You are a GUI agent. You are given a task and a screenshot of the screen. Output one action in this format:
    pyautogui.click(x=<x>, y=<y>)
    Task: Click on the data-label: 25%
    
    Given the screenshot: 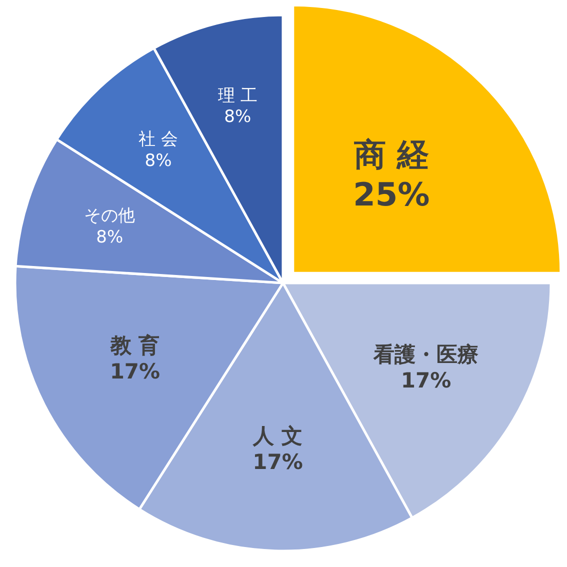 What is the action you would take?
    pyautogui.click(x=391, y=195)
    